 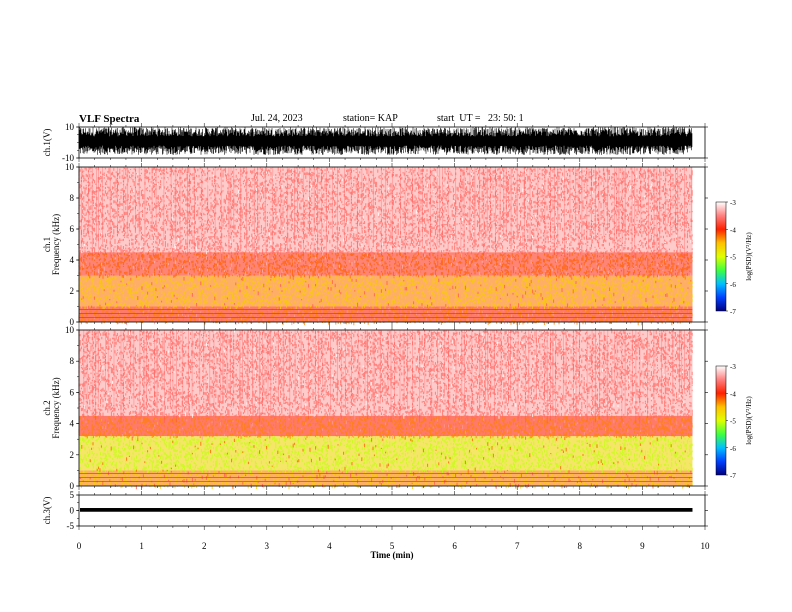 I want to click on colorbar-2: -3 -4 -5 -6 -7 log(PSD)(V²/Hz), so click(x=734, y=421).